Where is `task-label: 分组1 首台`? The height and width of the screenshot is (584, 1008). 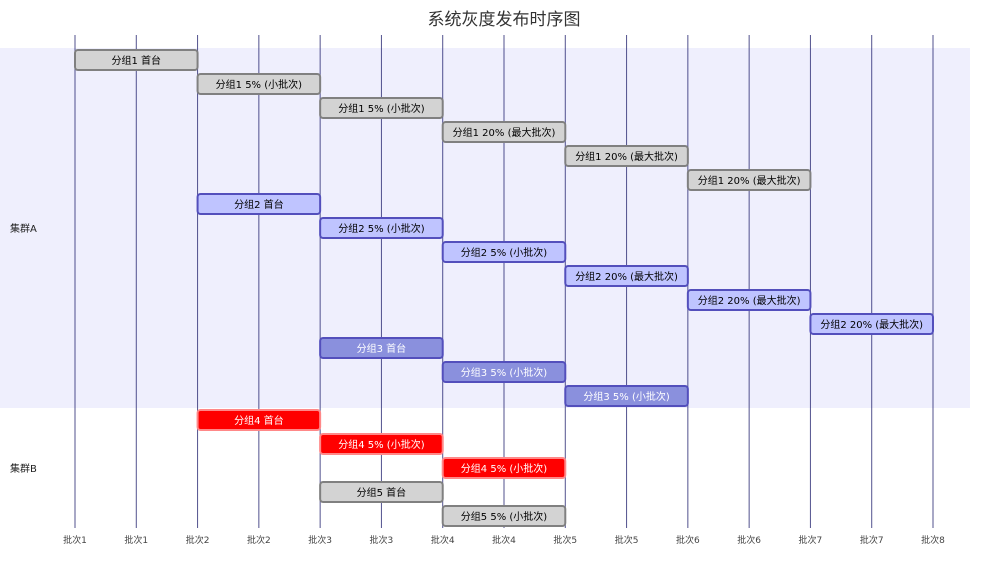
task-label: 分组1 首台 is located at coordinates (137, 60).